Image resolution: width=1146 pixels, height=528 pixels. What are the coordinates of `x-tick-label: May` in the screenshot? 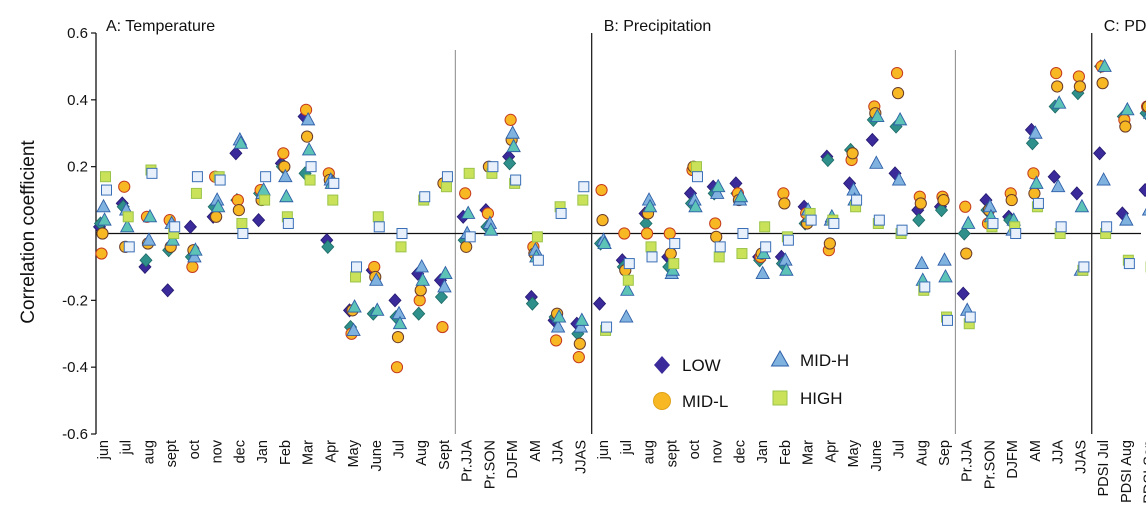 It's located at (354, 453).